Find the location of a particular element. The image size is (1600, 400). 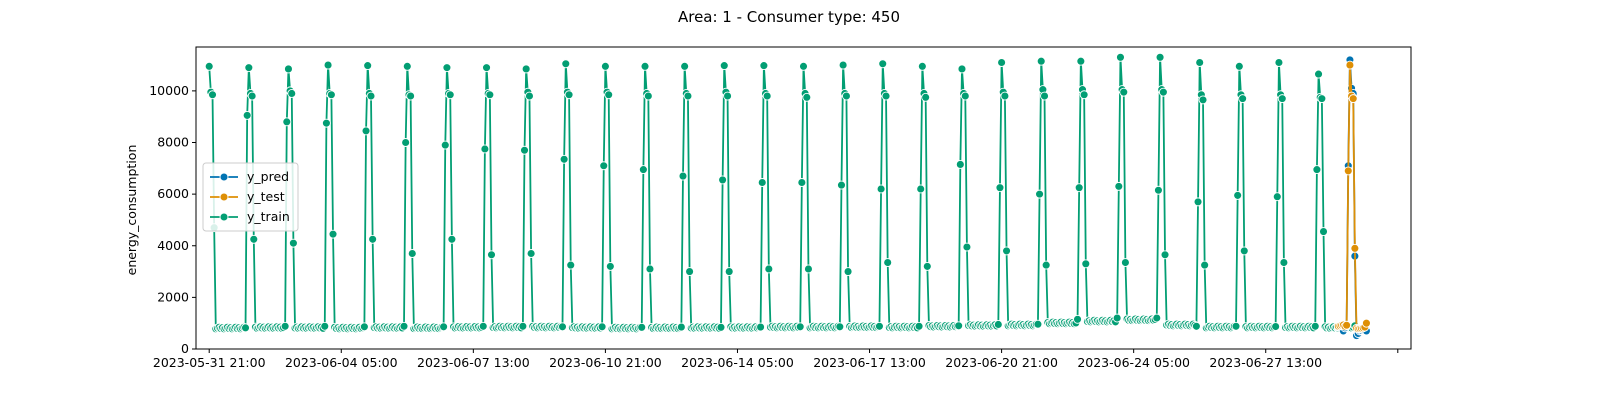

legend-label-y_pred: y_pred is located at coordinates (268, 176).